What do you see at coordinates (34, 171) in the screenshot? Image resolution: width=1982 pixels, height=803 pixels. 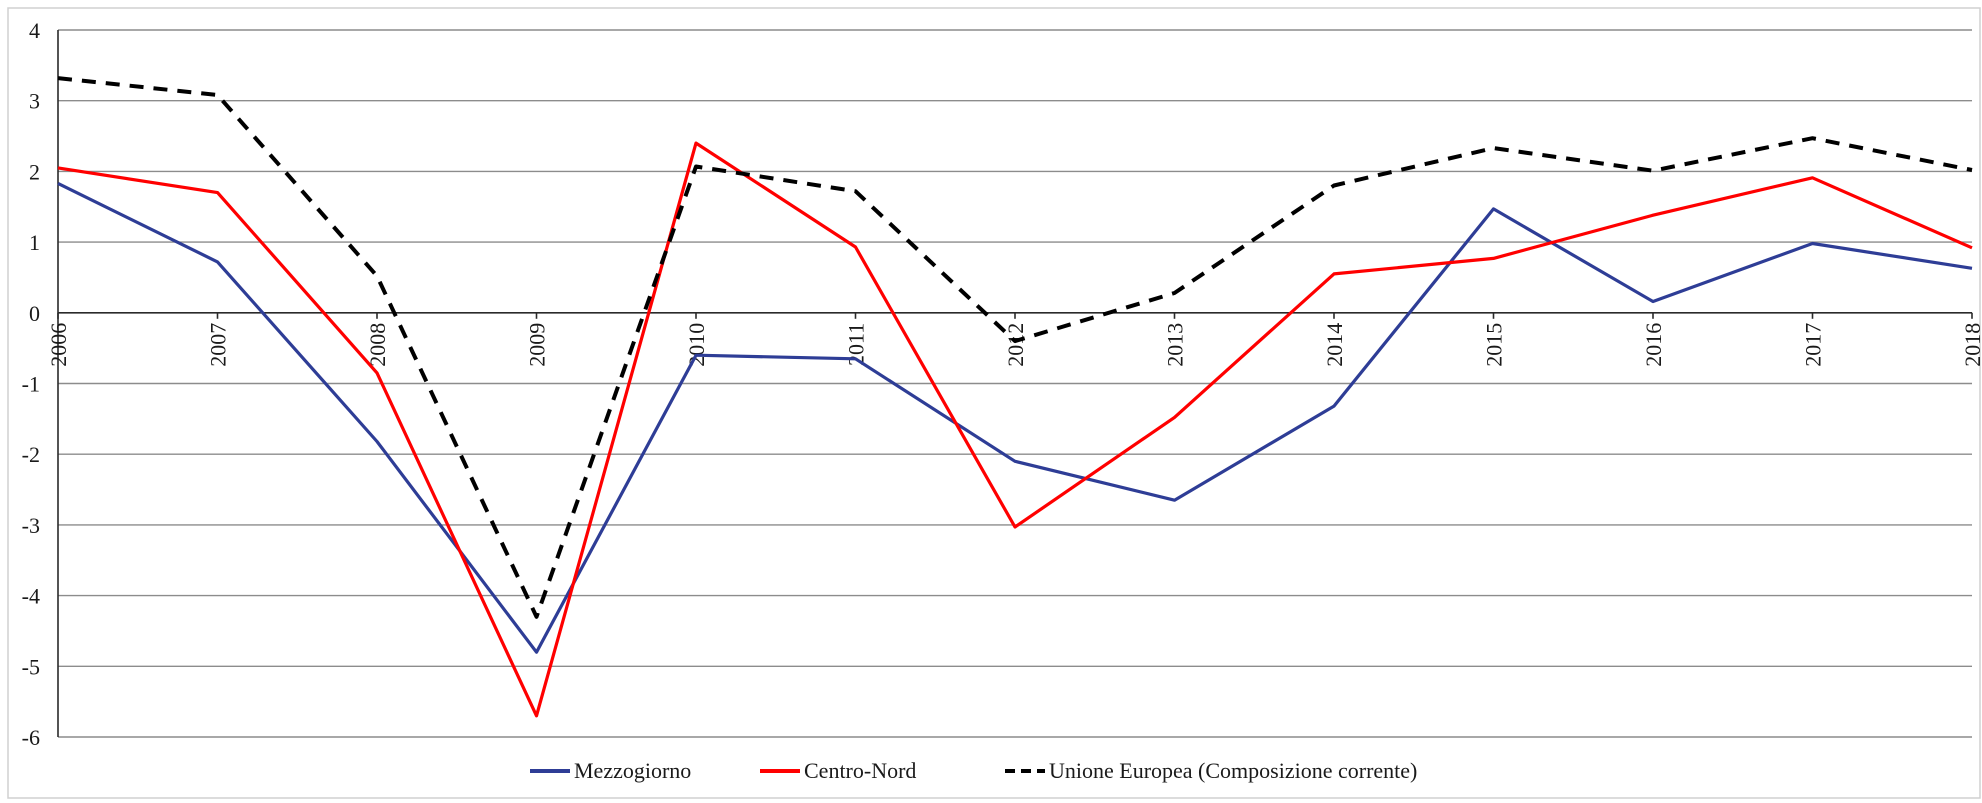 I see `y-tick-label: 2` at bounding box center [34, 171].